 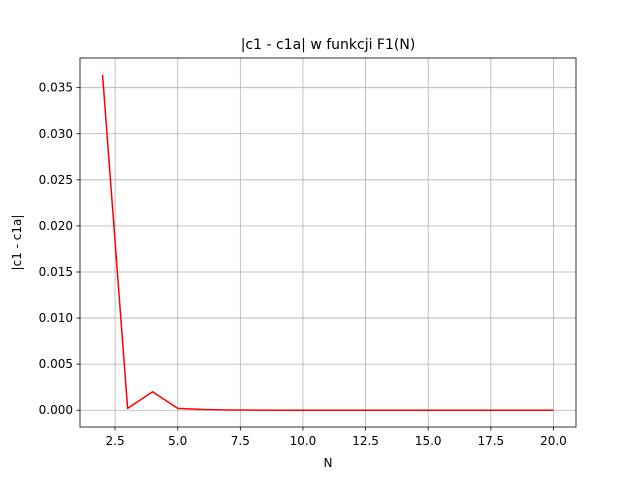 I want to click on x-tick-label: 5.0, so click(x=177, y=441).